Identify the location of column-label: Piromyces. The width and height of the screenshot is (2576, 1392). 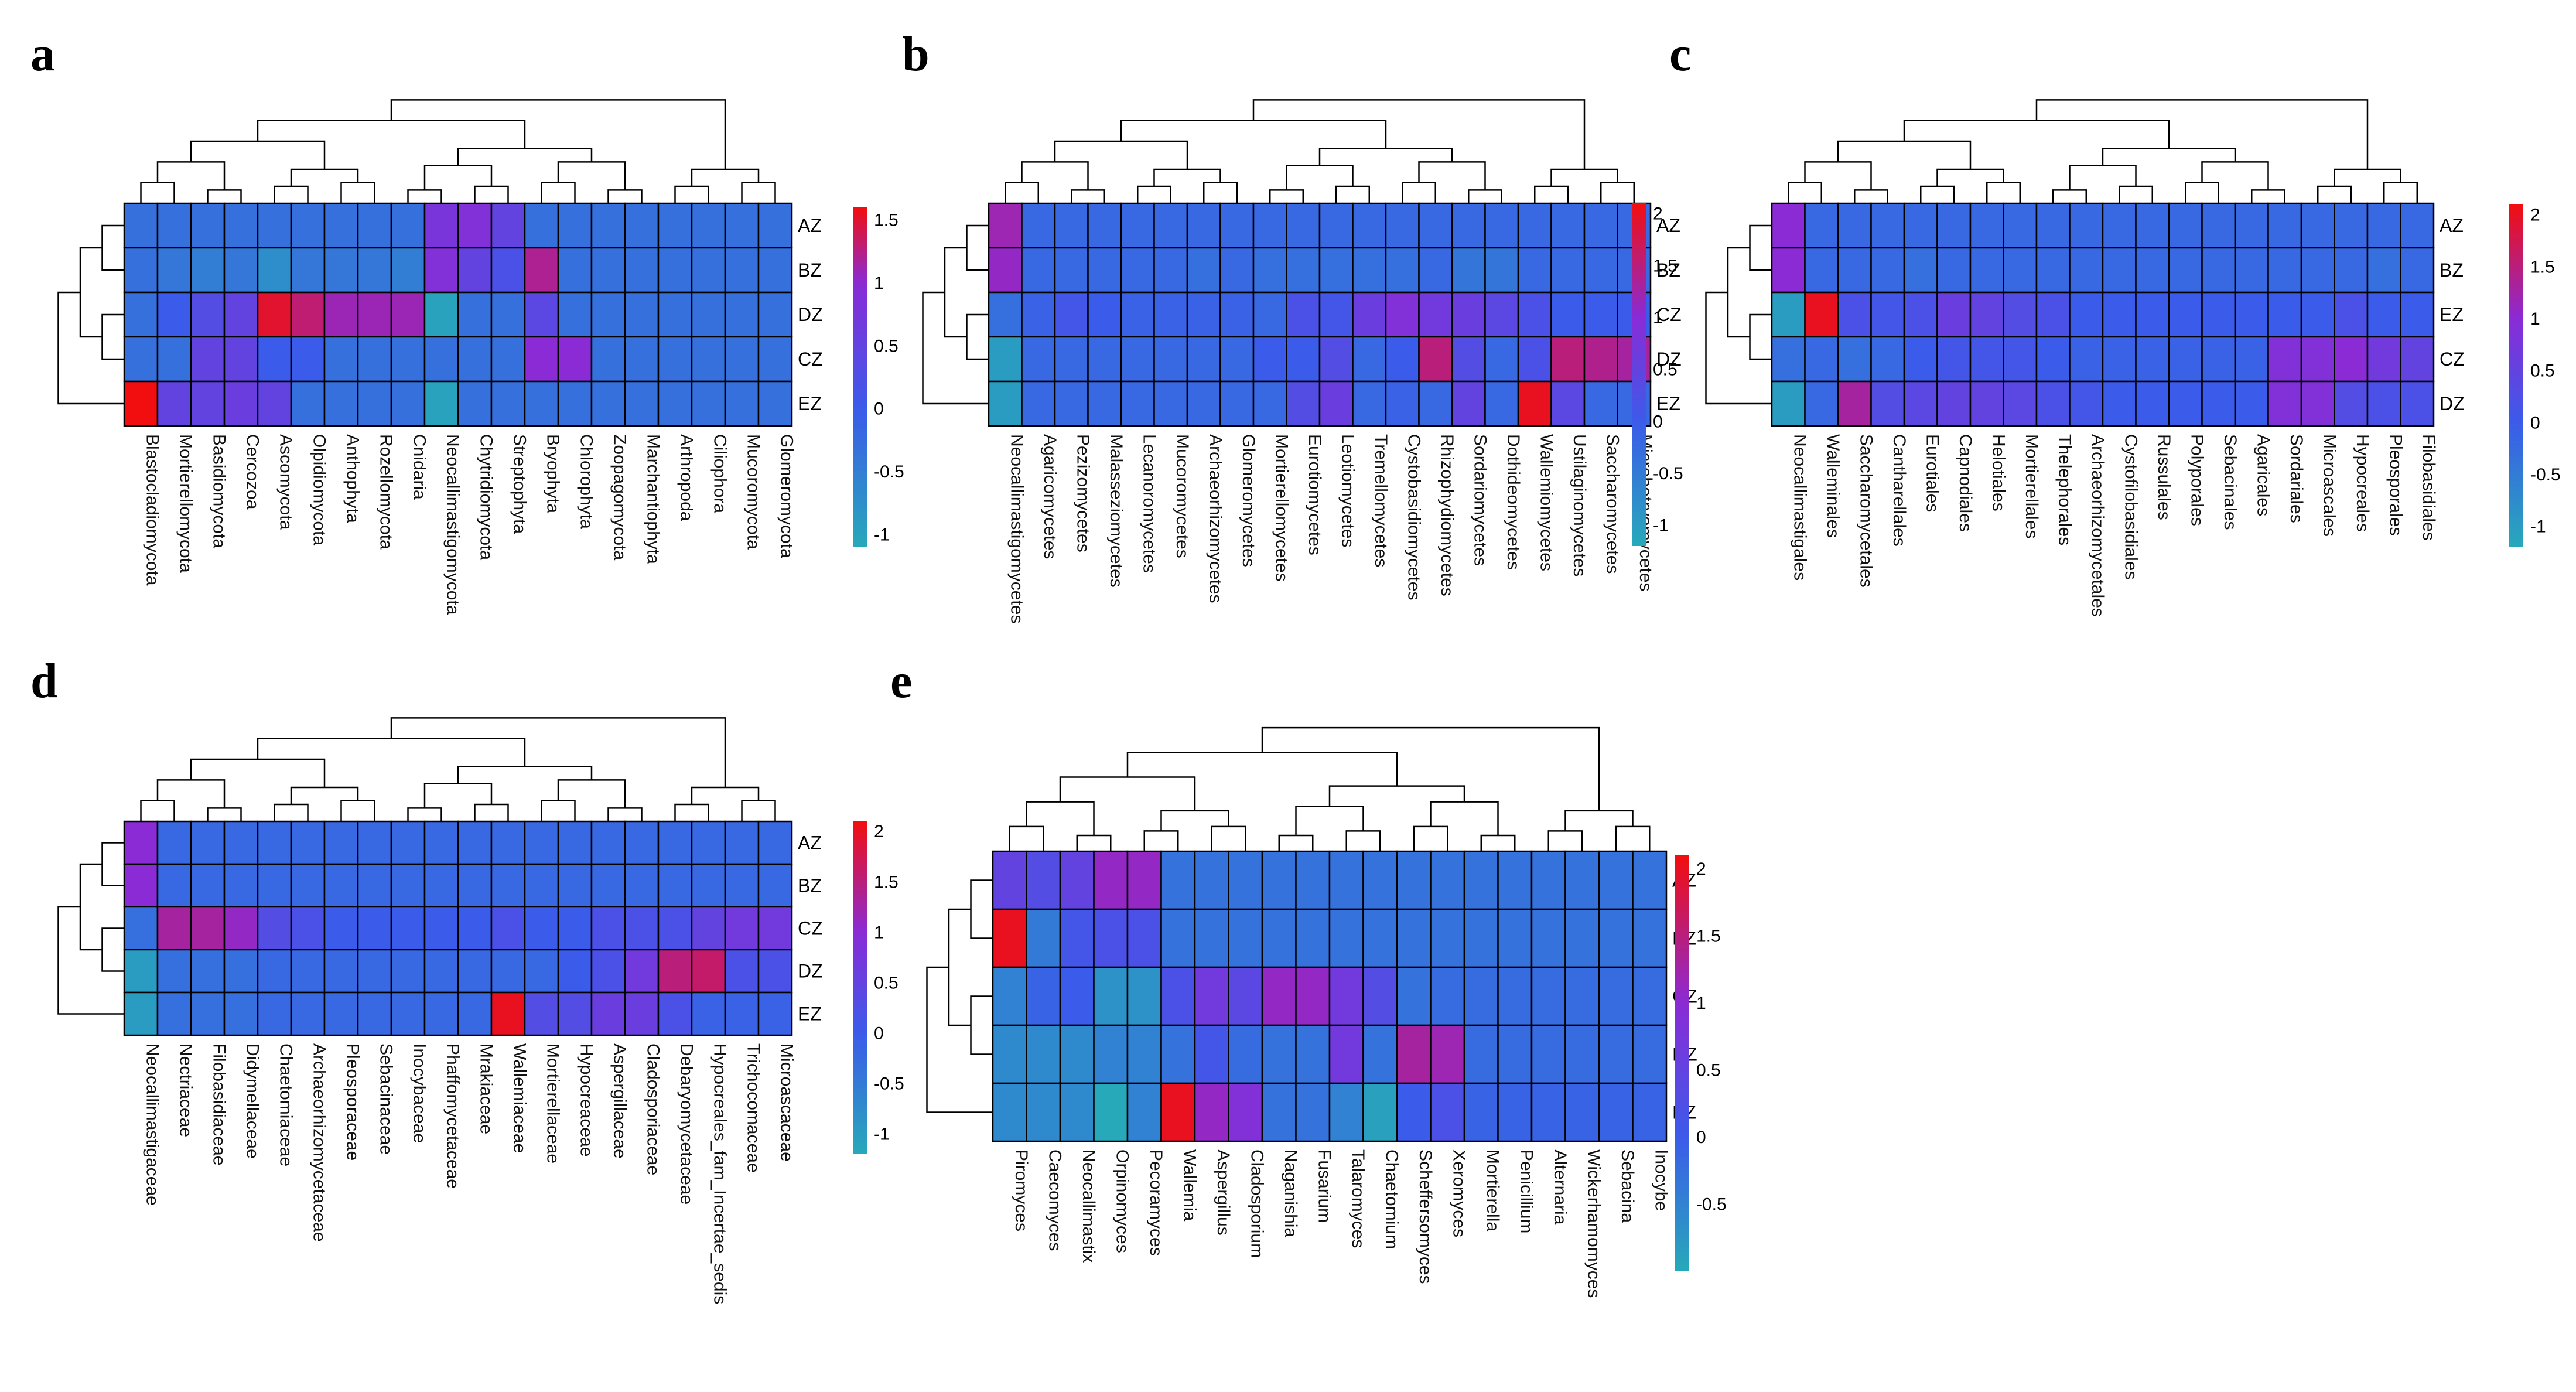
(1022, 1190).